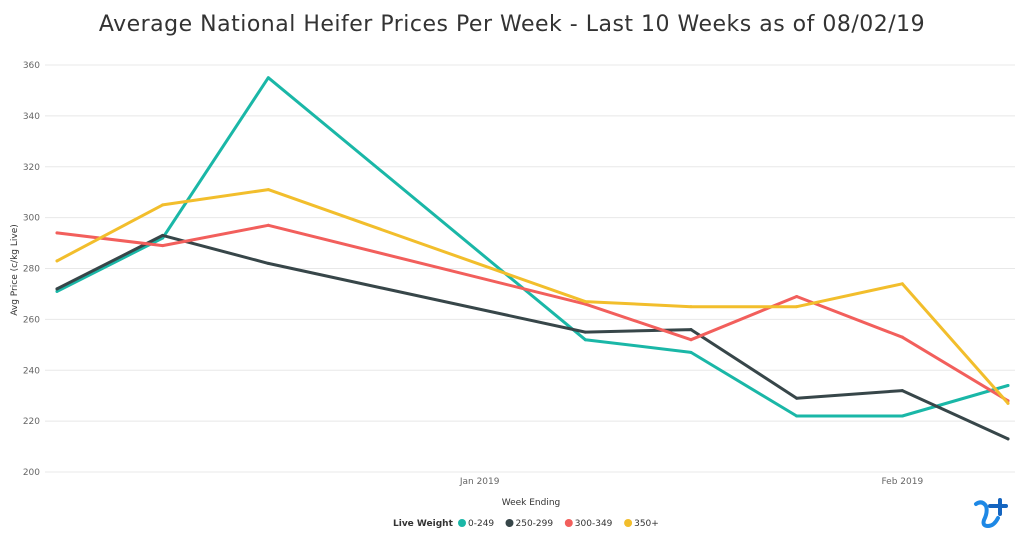 The height and width of the screenshot is (534, 1024). Describe the element at coordinates (481, 524) in the screenshot. I see `legend-label: 0-249` at that location.